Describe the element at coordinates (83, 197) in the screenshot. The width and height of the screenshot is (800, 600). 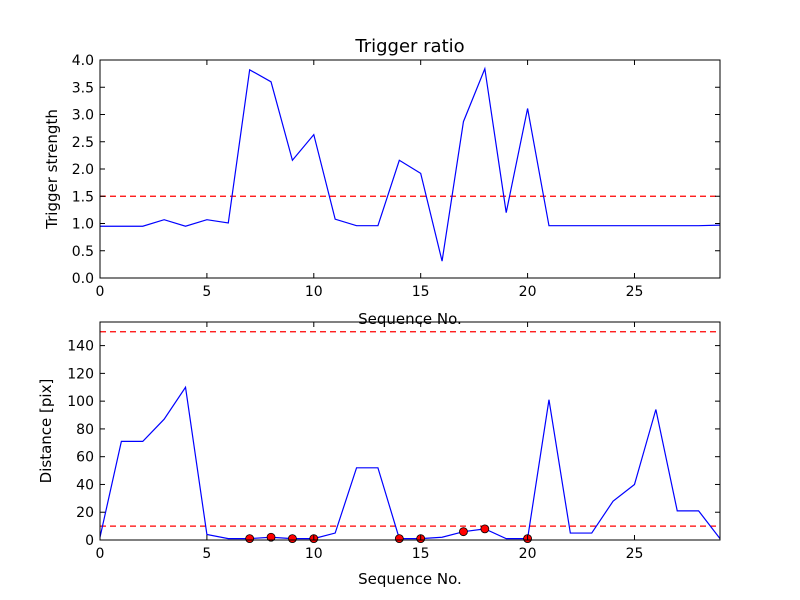
I see `y-tick-label: 1.5` at that location.